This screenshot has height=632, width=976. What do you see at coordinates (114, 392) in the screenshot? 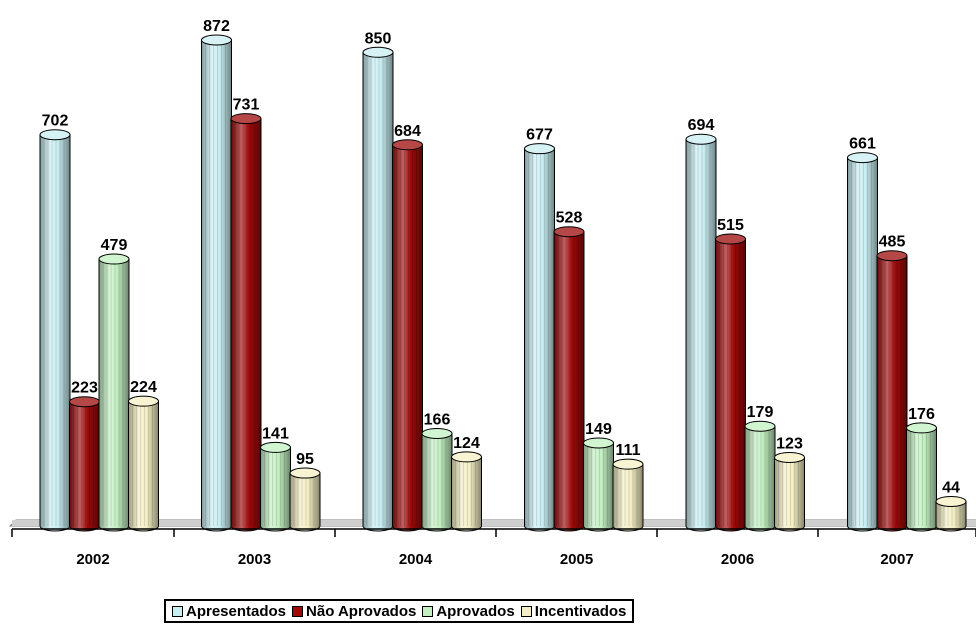
I see `bar-aprovados-2002` at bounding box center [114, 392].